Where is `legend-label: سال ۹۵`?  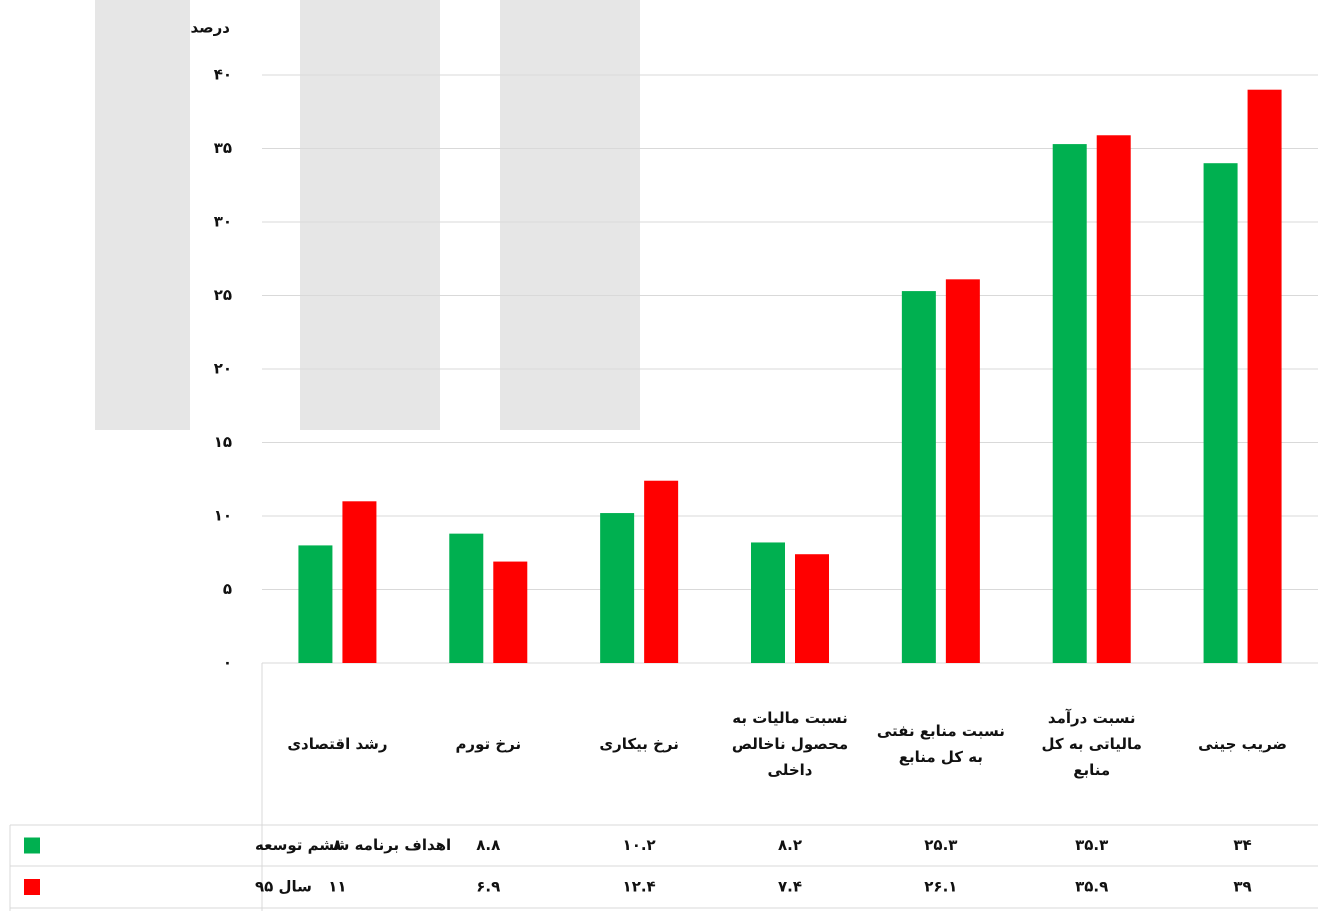 legend-label: سال ۹۵ is located at coordinates (283, 887).